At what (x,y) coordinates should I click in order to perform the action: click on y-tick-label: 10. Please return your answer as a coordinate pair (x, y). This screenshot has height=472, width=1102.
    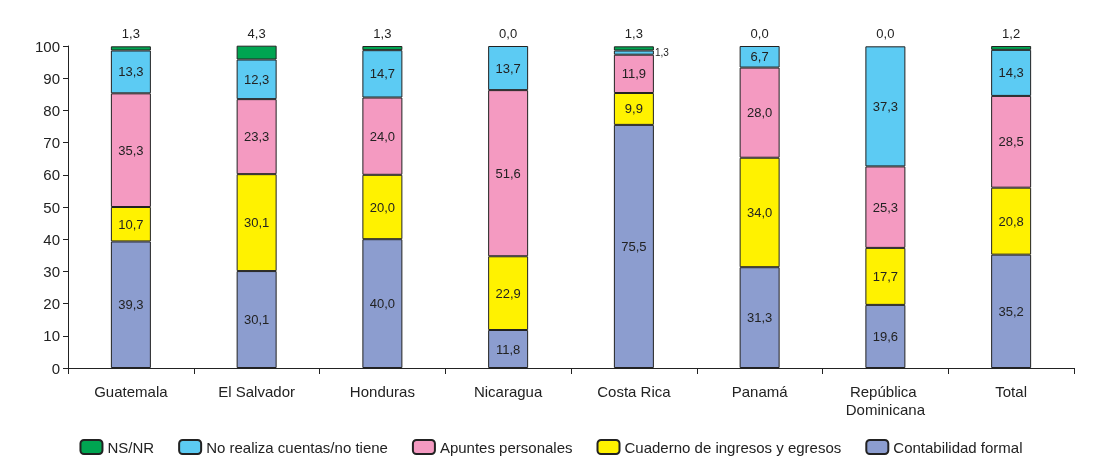
    Looking at the image, I should click on (51, 336).